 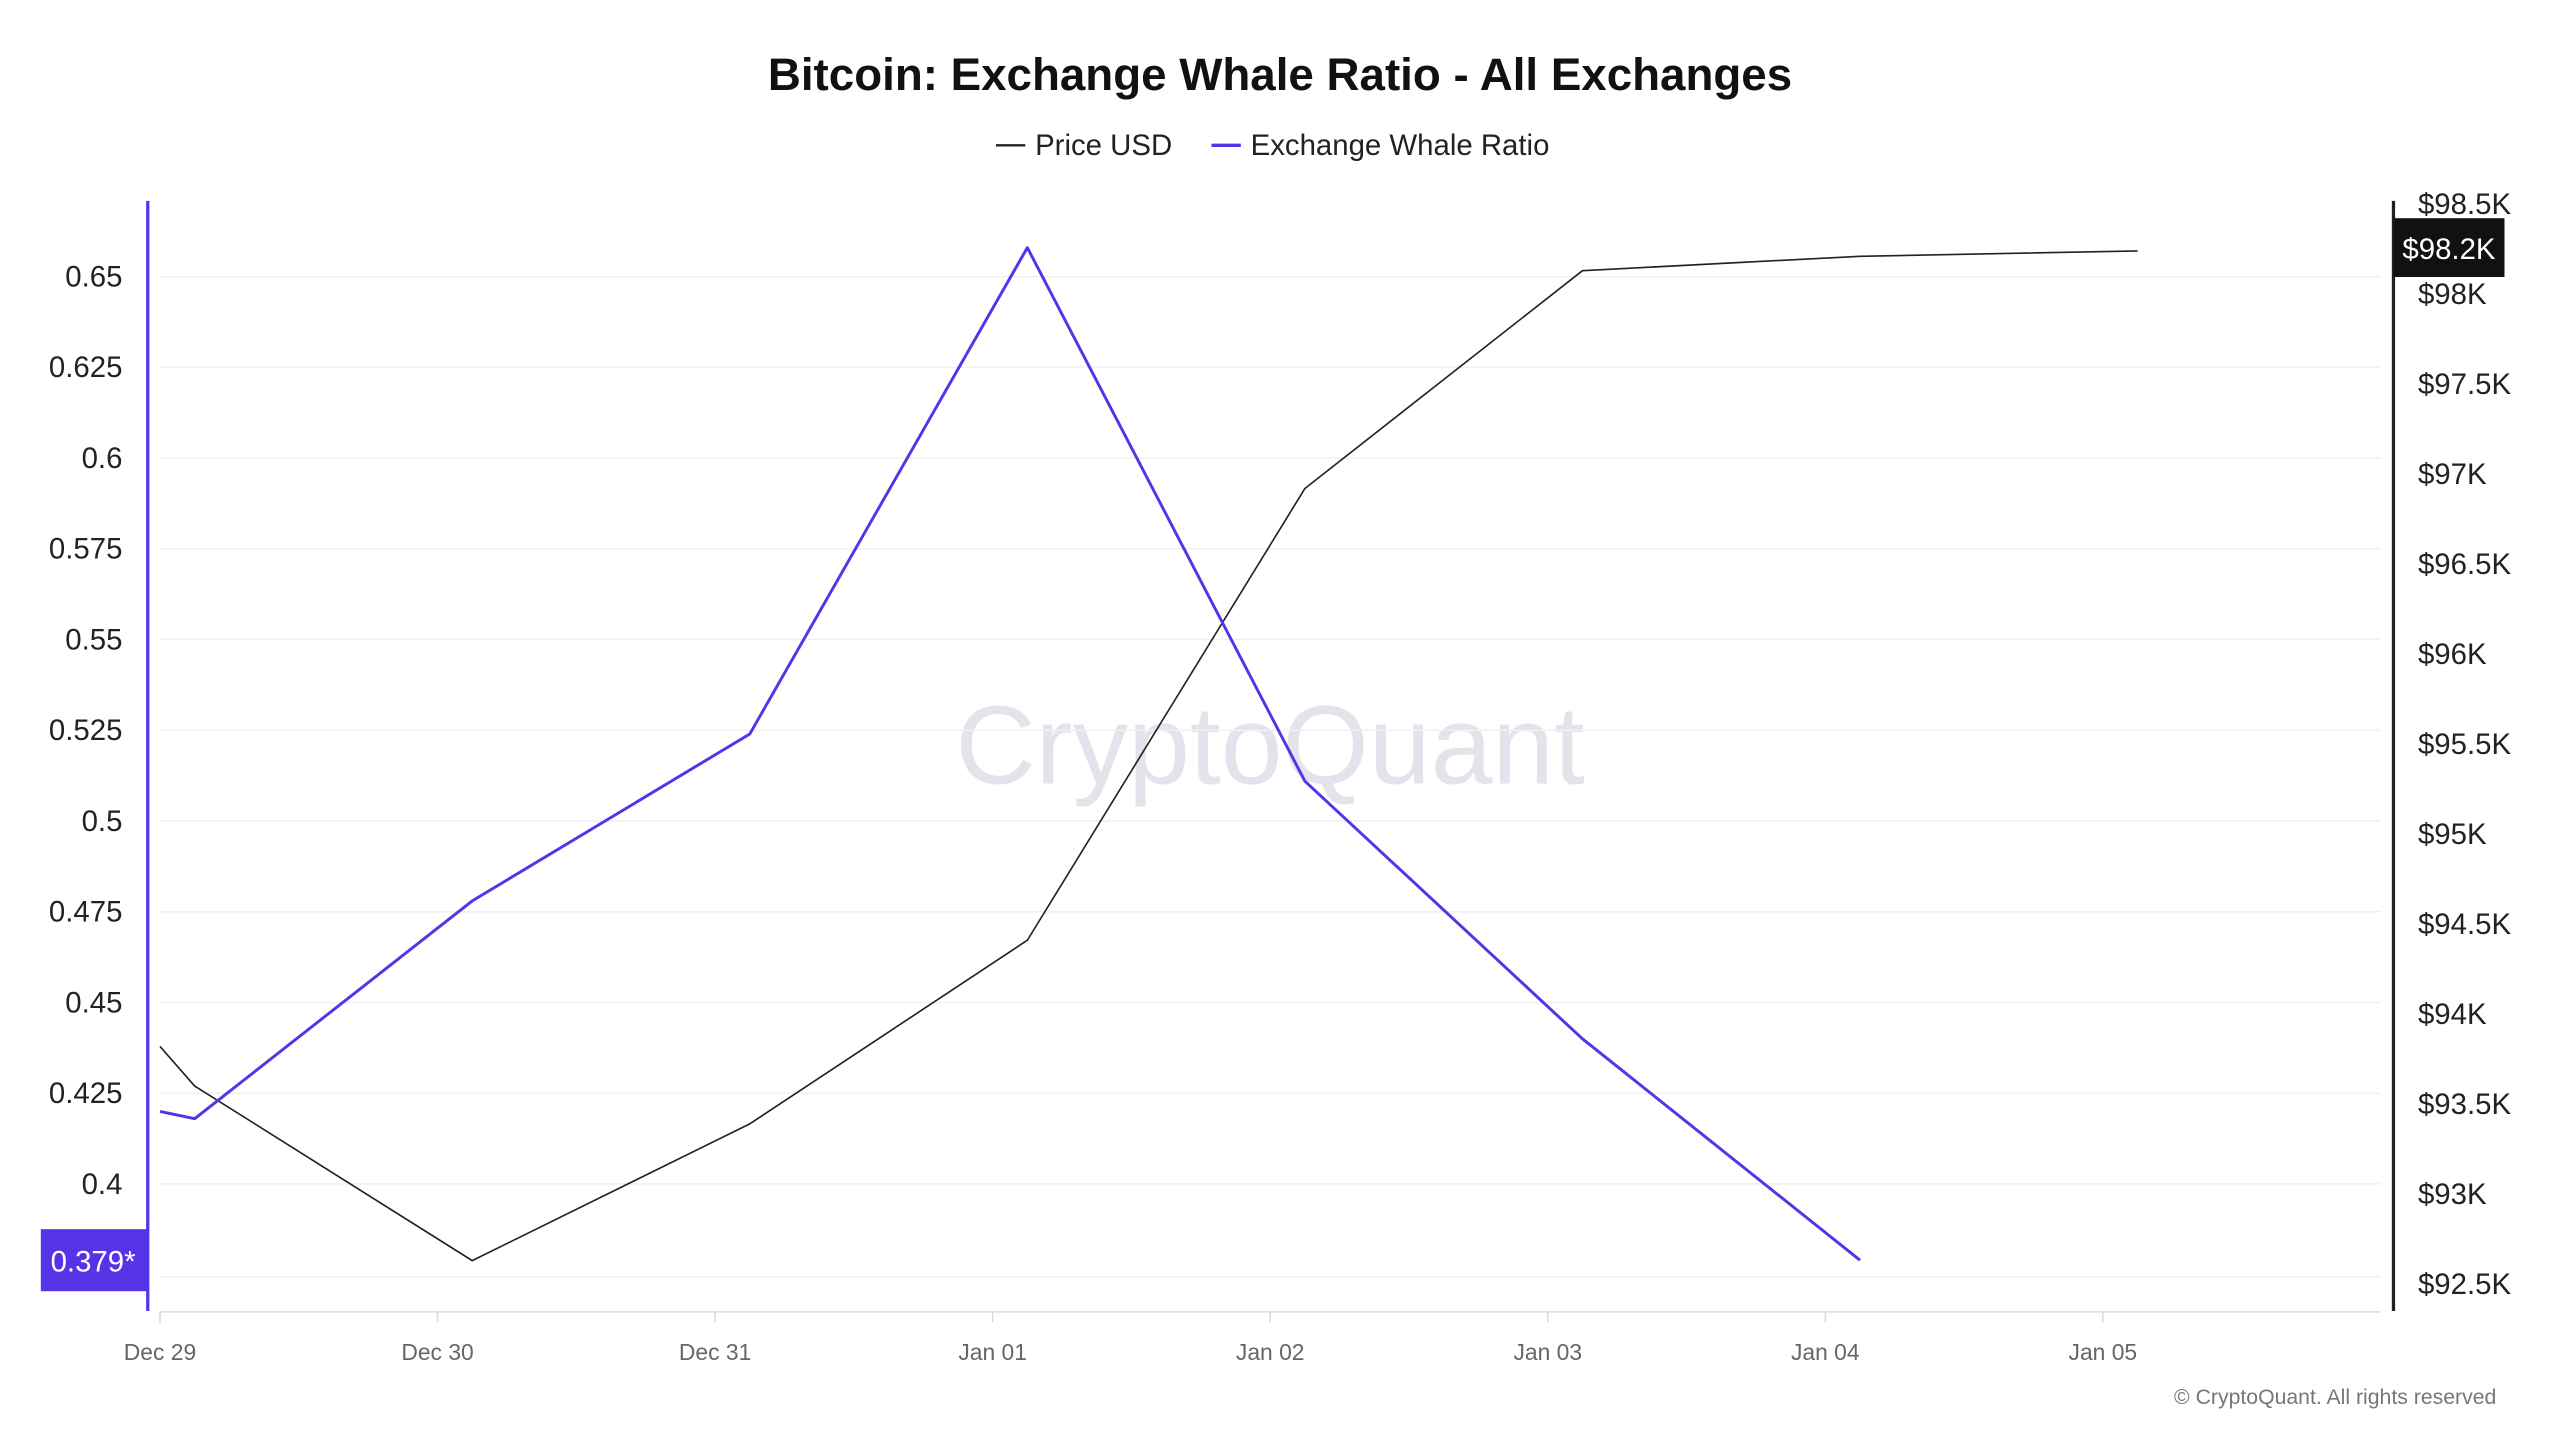 I want to click on x-axis-tick-label: Jan 02, so click(x=1270, y=1352).